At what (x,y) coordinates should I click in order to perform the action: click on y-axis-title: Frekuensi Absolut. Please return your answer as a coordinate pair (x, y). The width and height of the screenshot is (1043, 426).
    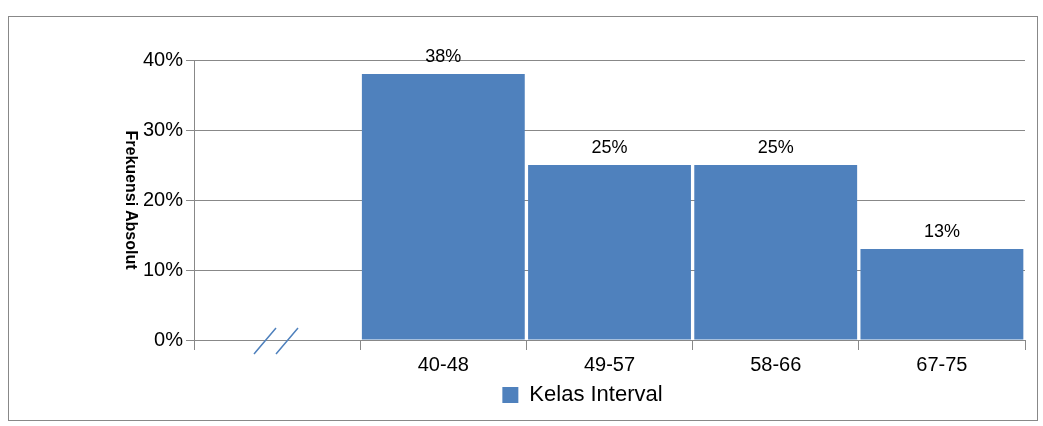
    Looking at the image, I should click on (131, 200).